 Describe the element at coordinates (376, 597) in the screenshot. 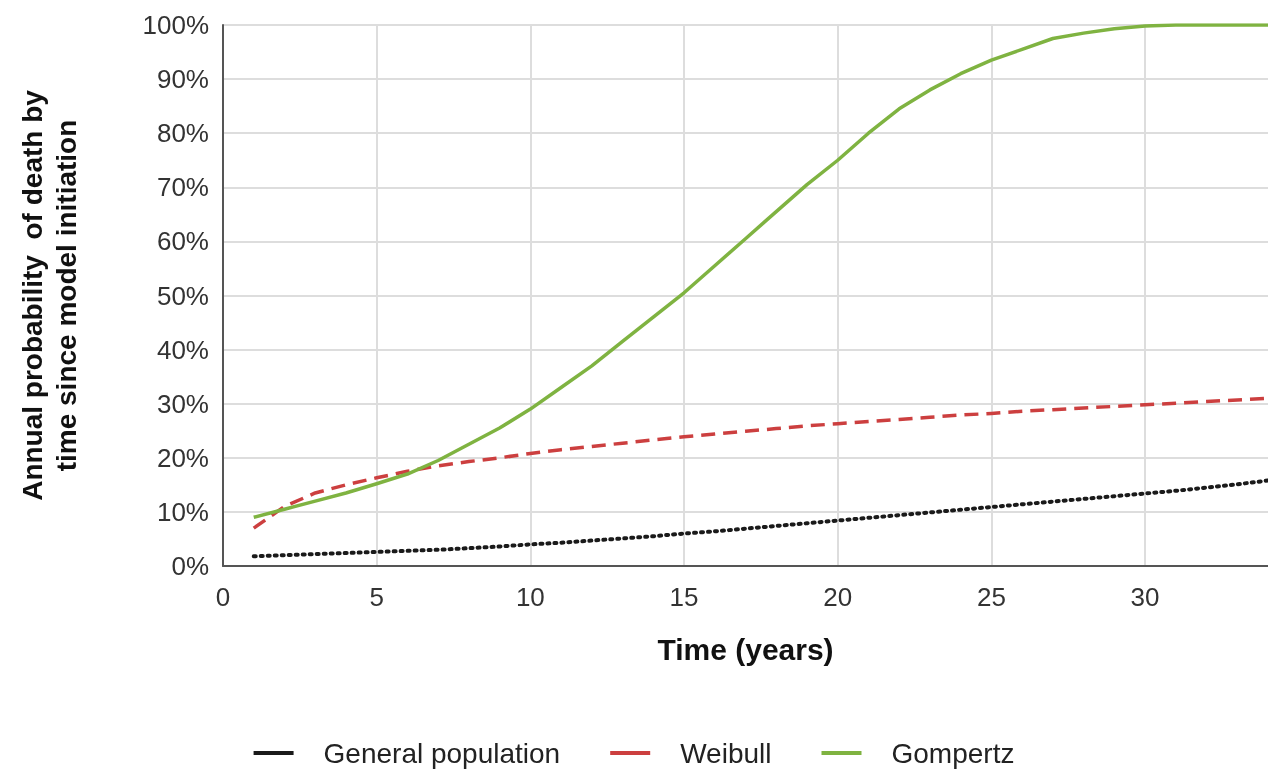

I see `x-tick-label: 5` at that location.